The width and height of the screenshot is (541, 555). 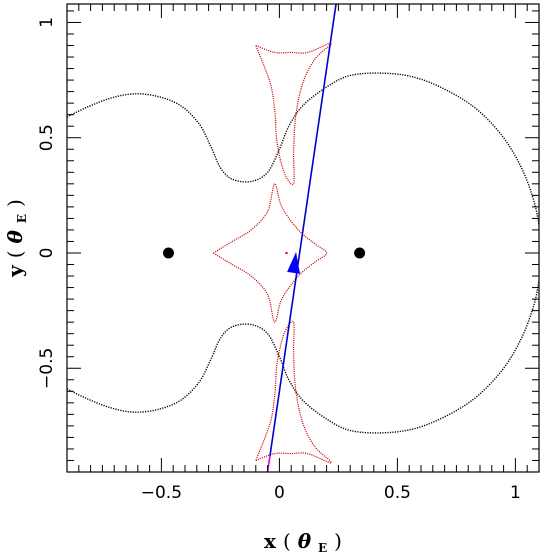 What do you see at coordinates (286, 252) in the screenshot?
I see `source-point` at bounding box center [286, 252].